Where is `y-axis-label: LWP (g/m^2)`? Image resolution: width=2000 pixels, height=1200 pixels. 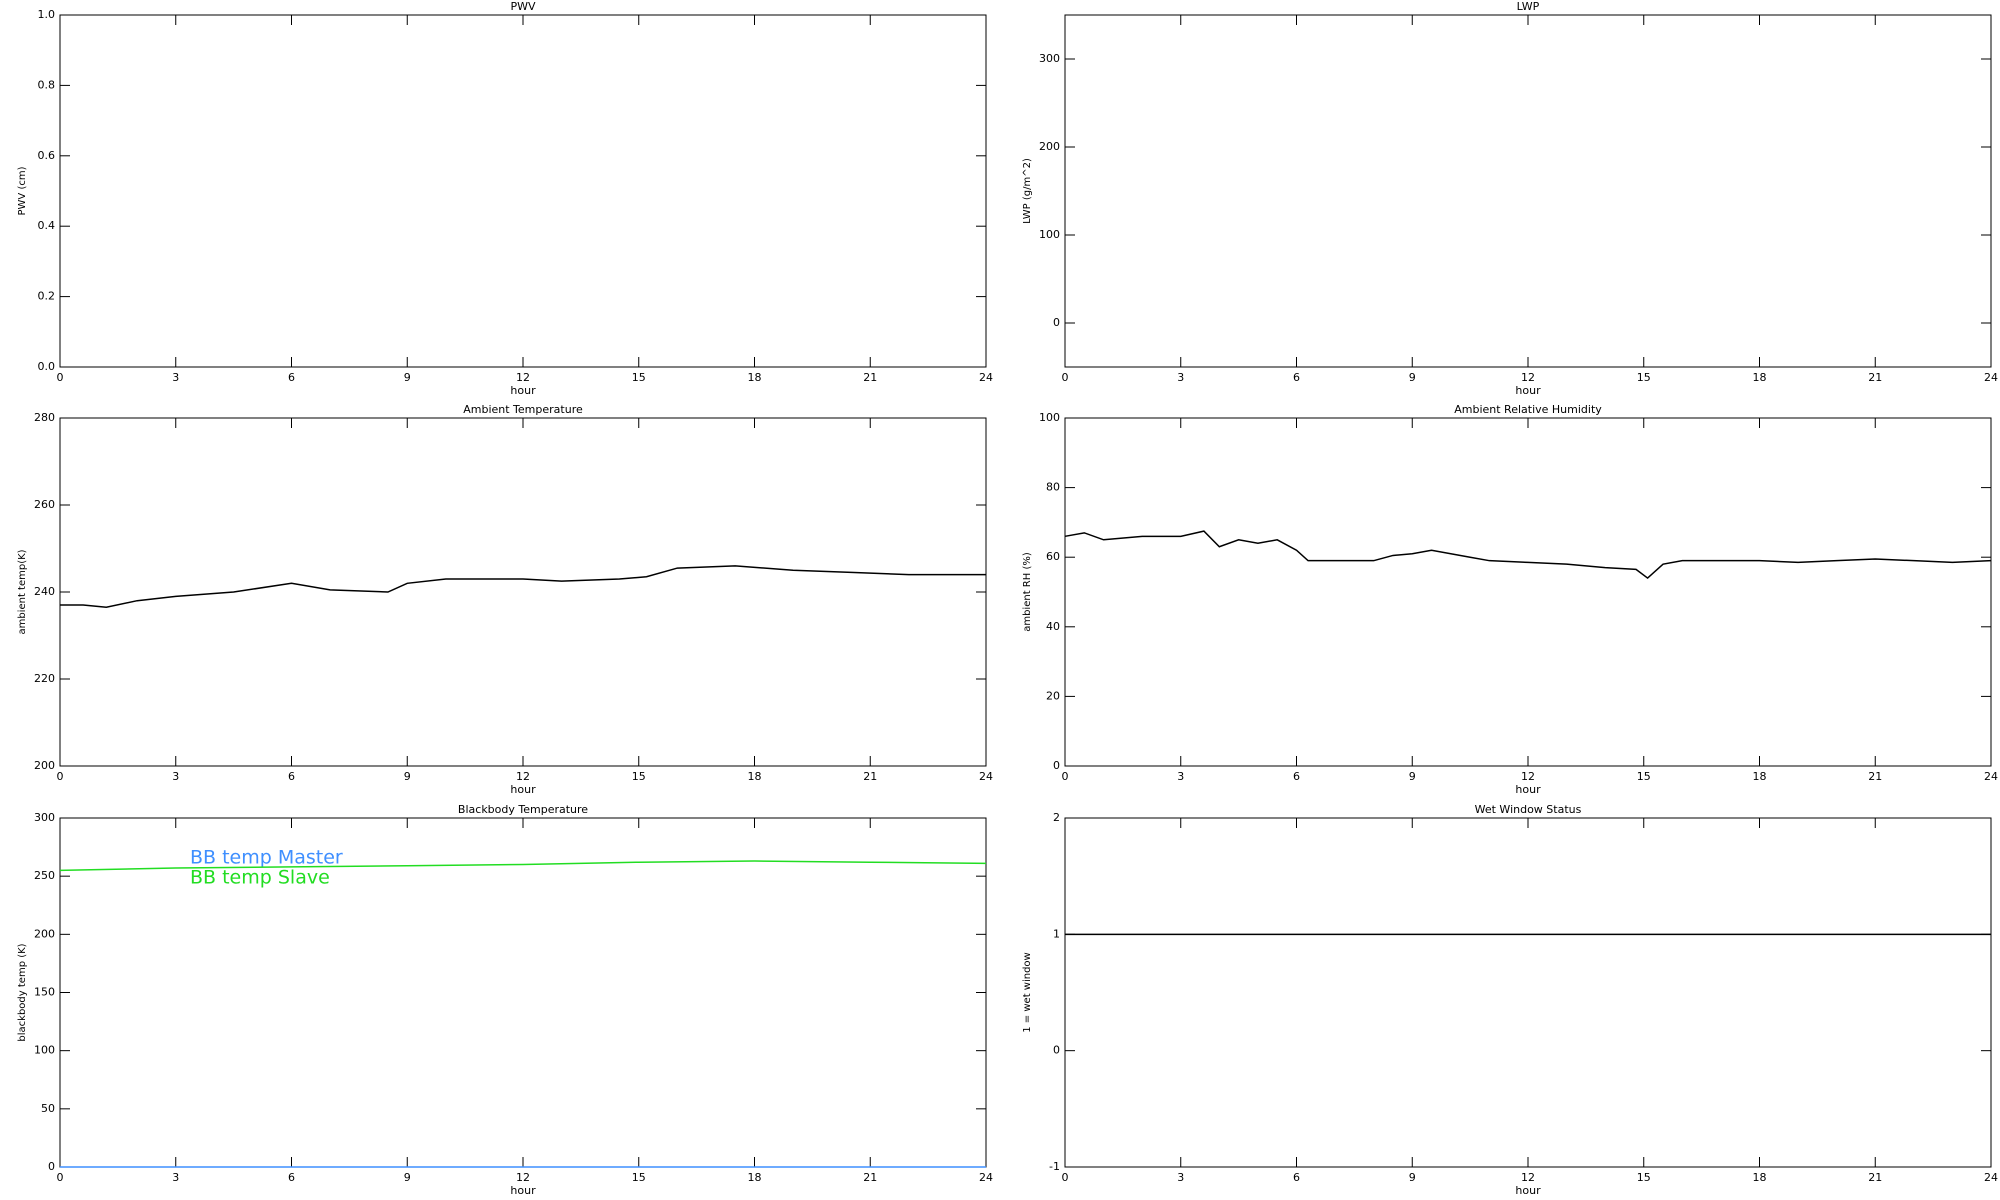 y-axis-label: LWP (g/m^2) is located at coordinates (1027, 191).